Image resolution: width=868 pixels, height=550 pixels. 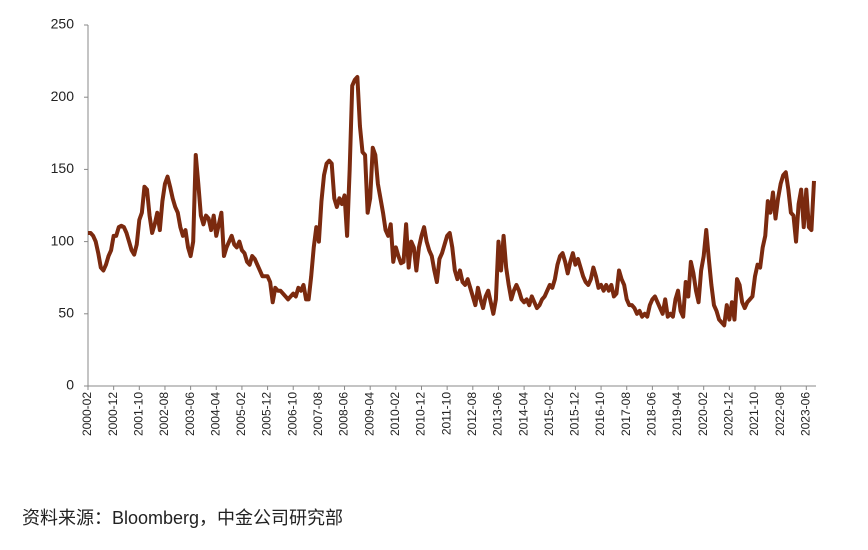 What do you see at coordinates (549, 414) in the screenshot?
I see `x-tick-label: 2015-02` at bounding box center [549, 414].